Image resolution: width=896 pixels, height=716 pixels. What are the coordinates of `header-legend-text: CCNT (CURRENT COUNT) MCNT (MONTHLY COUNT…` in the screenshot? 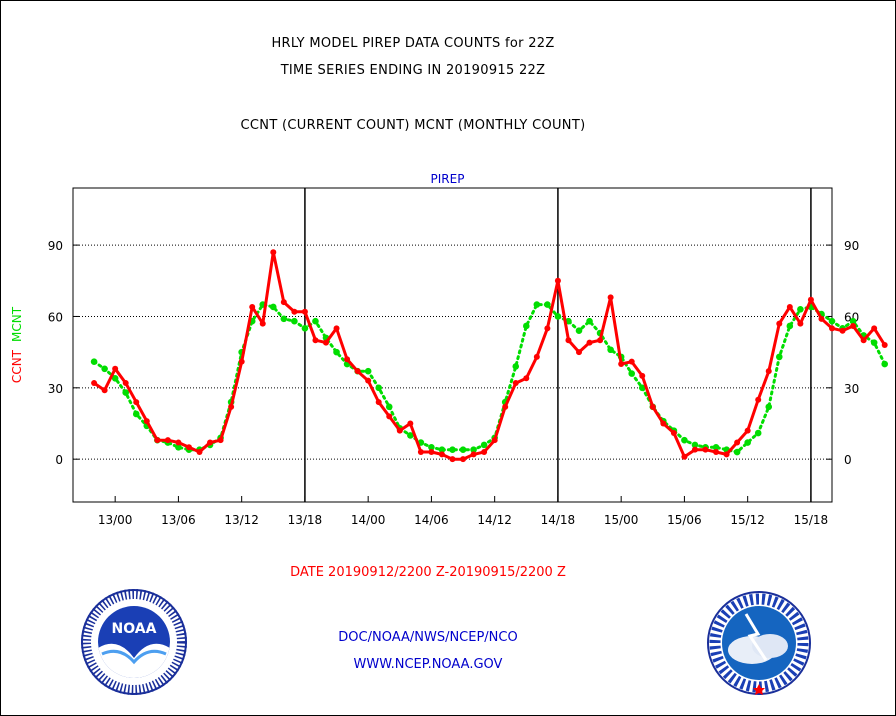 It's located at (413, 125).